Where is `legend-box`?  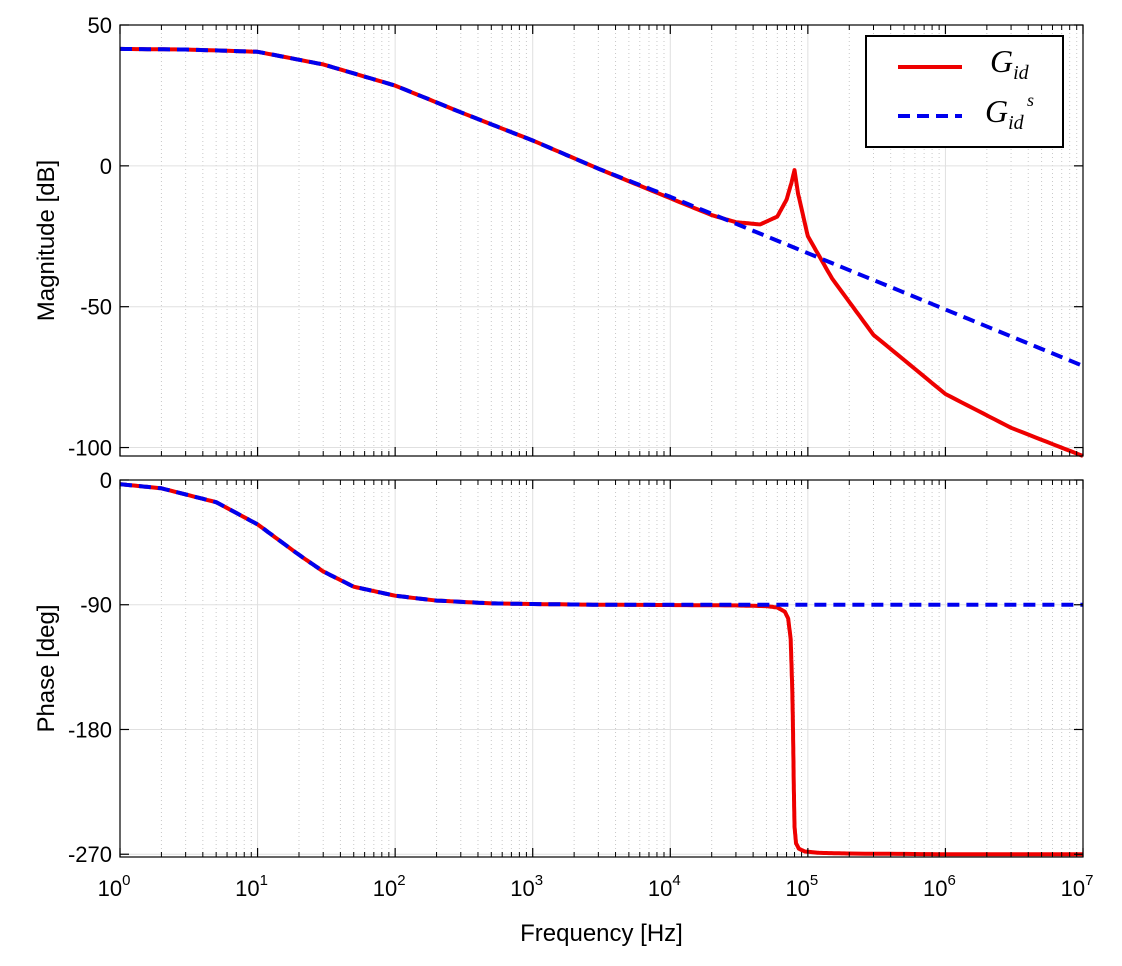 legend-box is located at coordinates (964, 91).